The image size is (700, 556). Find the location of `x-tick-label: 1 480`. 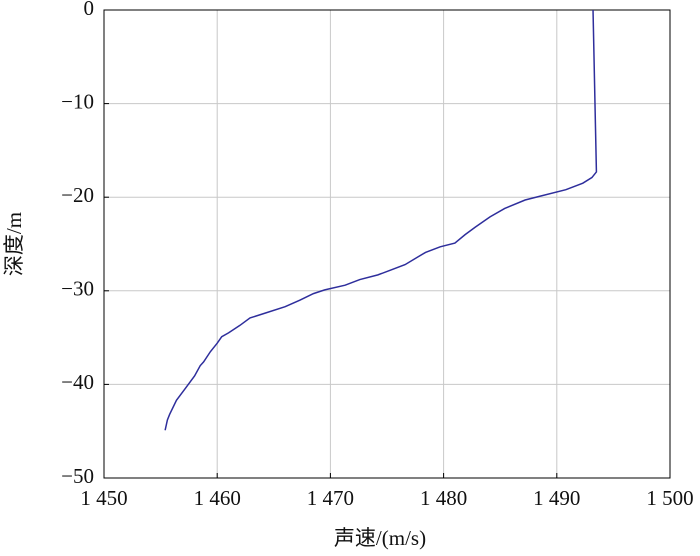

x-tick-label: 1 480 is located at coordinates (443, 498).